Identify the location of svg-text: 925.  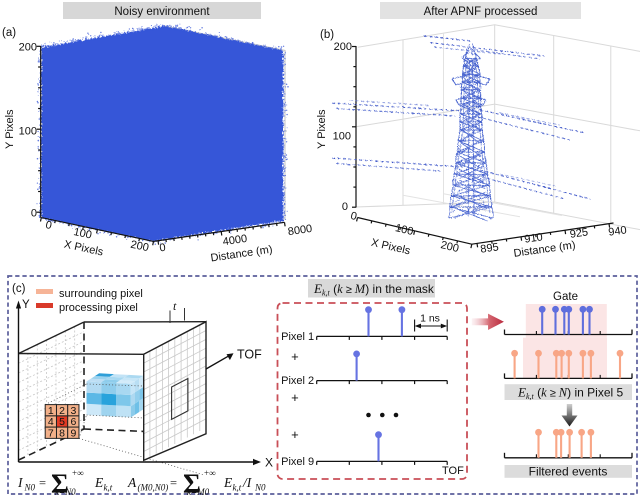
(579, 233).